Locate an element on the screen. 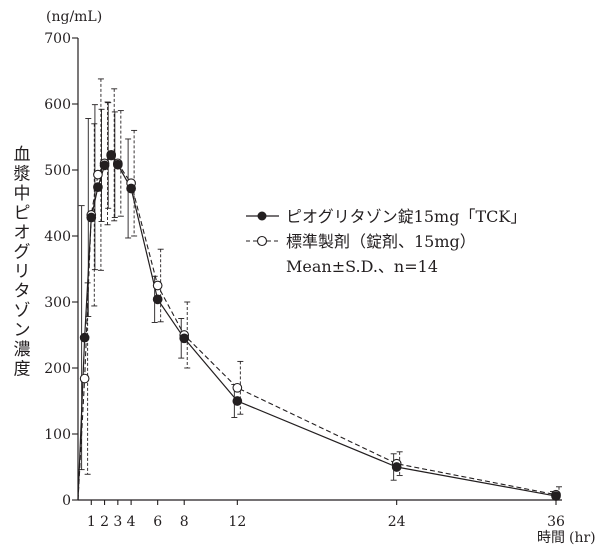 This screenshot has height=549, width=613. x-axis-label: 時間 is located at coordinates (551, 538).